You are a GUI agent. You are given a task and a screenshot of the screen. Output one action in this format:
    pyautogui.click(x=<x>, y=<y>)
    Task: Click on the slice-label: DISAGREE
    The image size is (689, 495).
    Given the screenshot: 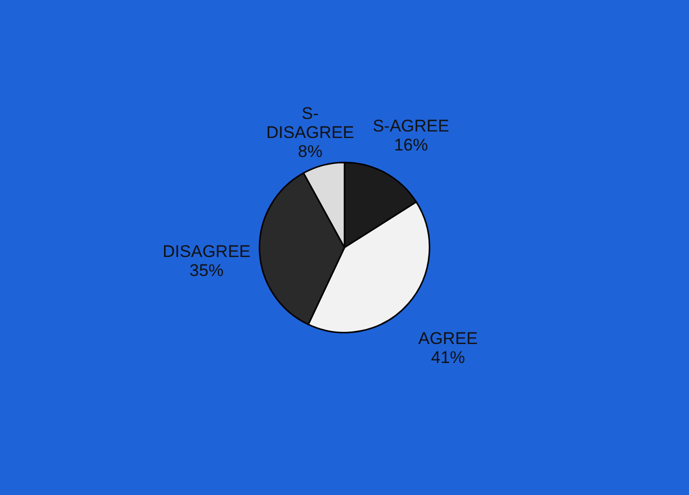 What is the action you would take?
    pyautogui.click(x=206, y=251)
    